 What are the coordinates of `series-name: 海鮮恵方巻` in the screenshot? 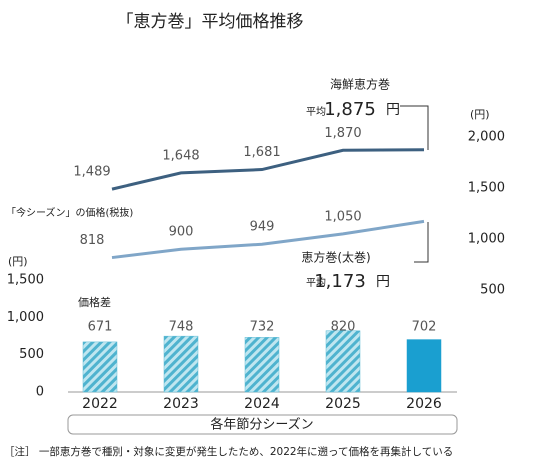 It's located at (360, 84).